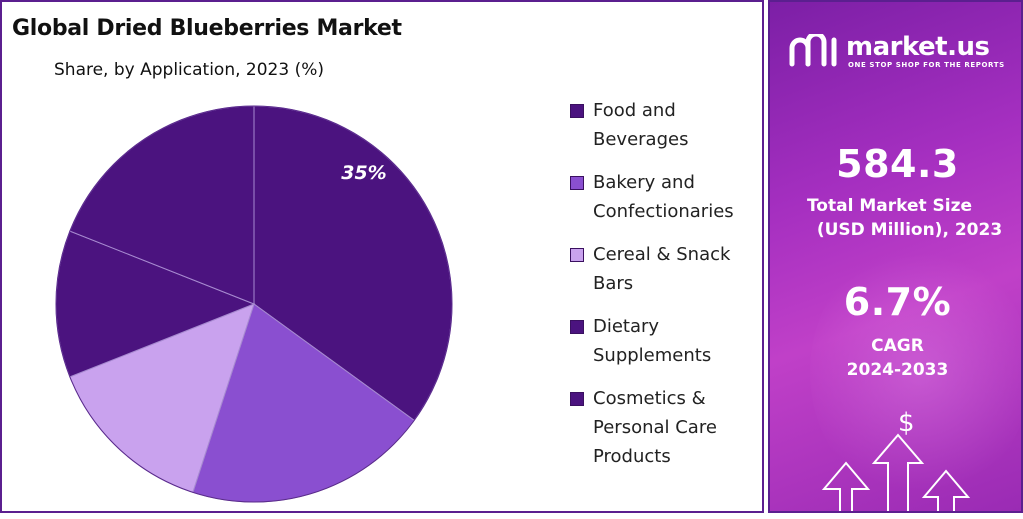 The width and height of the screenshot is (1023, 519). I want to click on background-glow, so click(915, 372).